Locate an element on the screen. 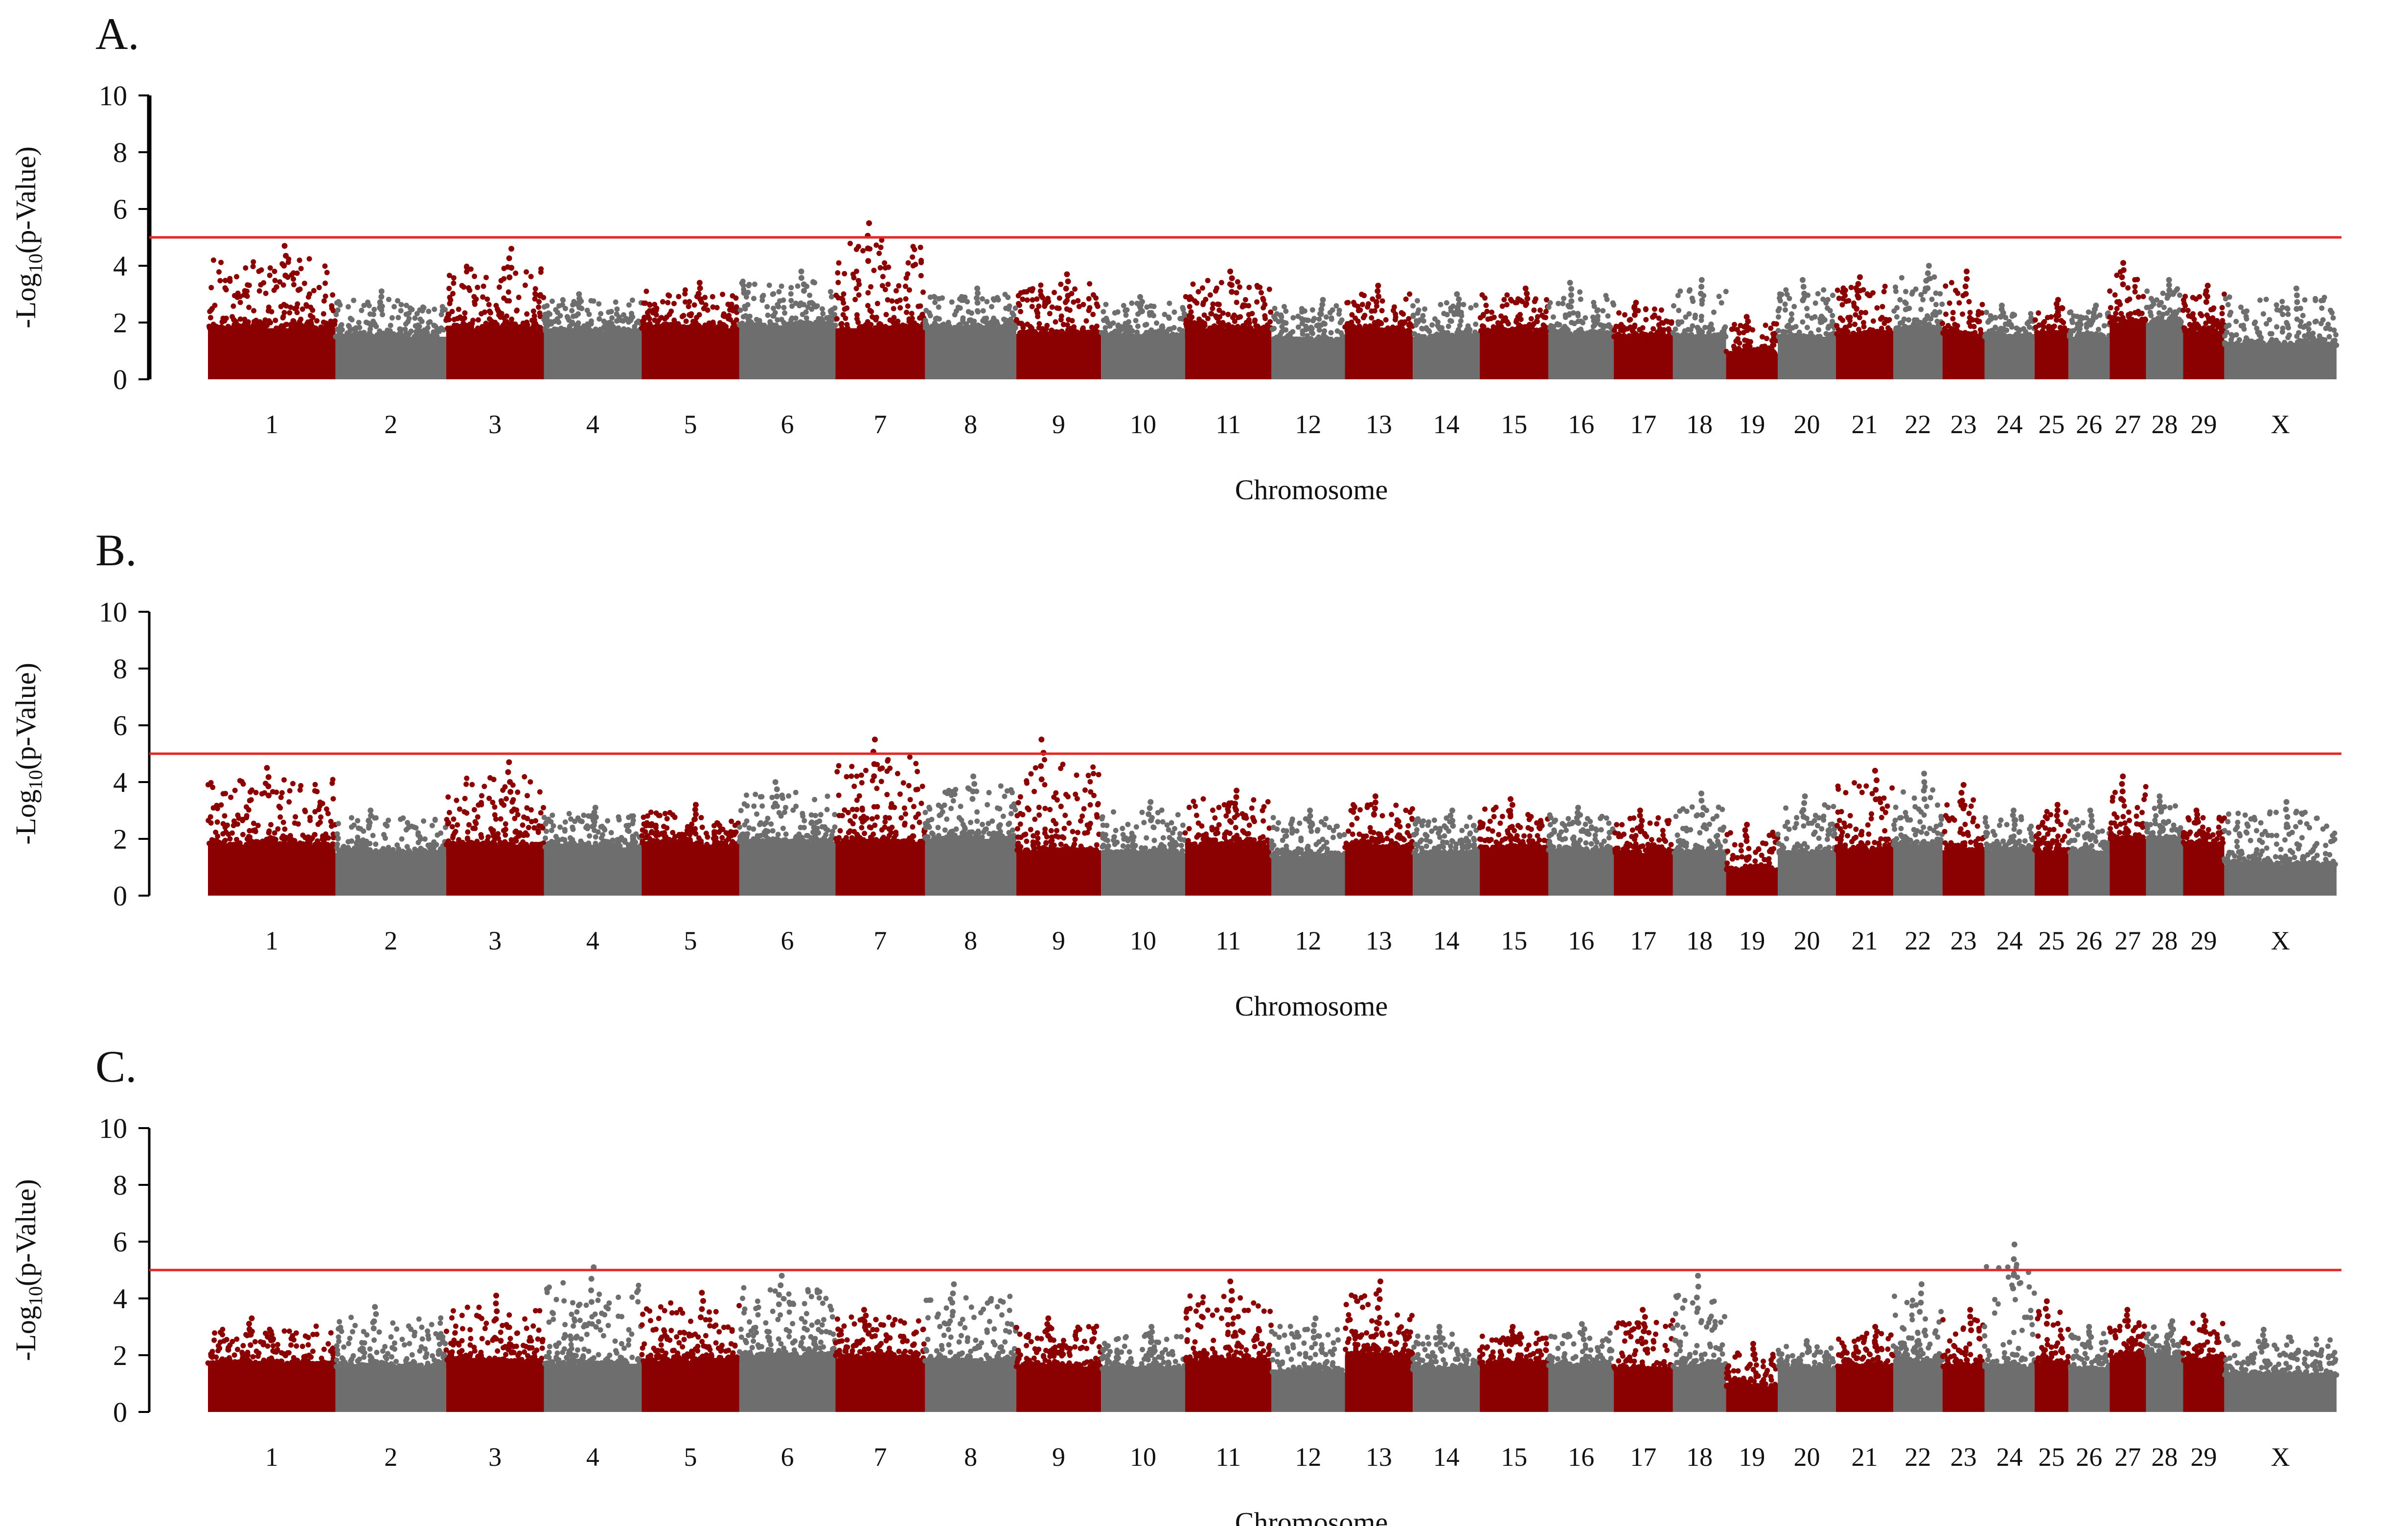 The height and width of the screenshot is (1526, 2408). chromosome-label: X is located at coordinates (2280, 424).